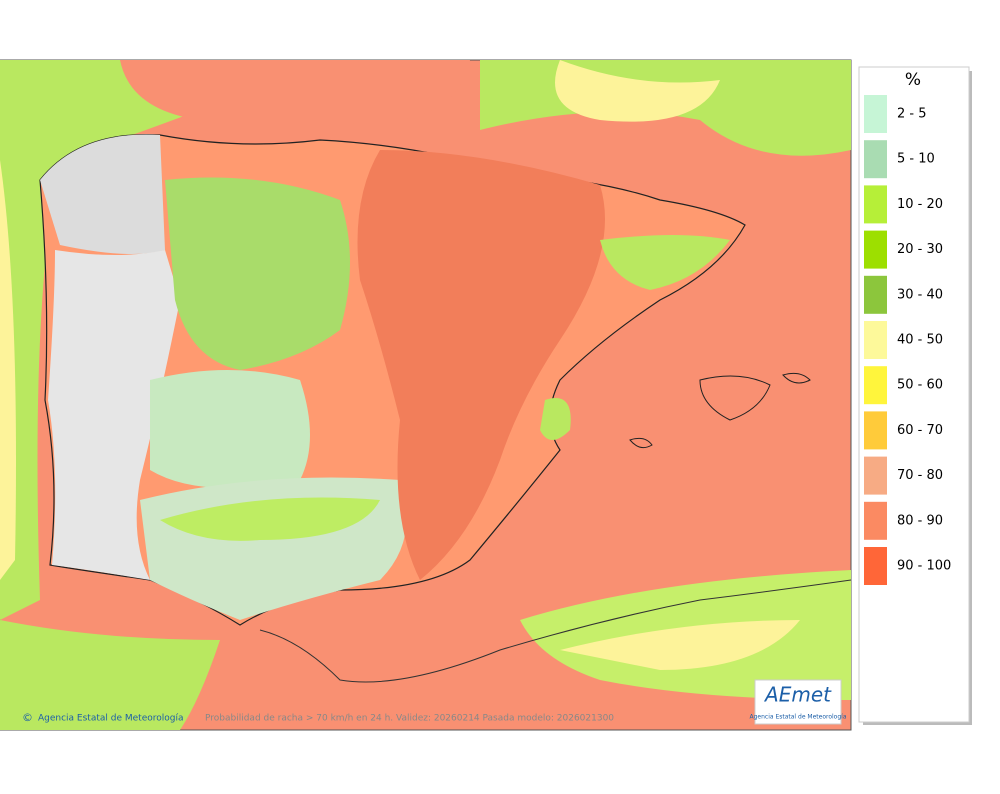 The image size is (1000, 794). What do you see at coordinates (481, 365) in the screenshot?
I see `region-red` at bounding box center [481, 365].